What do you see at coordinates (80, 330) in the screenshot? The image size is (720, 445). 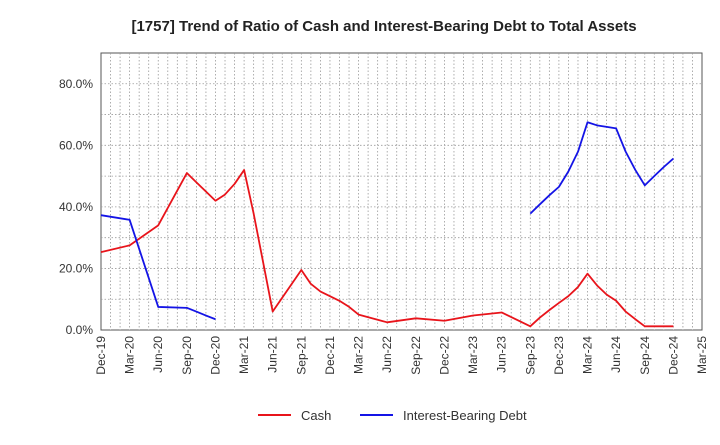 I see `y-tick-label: 0.0%` at bounding box center [80, 330].